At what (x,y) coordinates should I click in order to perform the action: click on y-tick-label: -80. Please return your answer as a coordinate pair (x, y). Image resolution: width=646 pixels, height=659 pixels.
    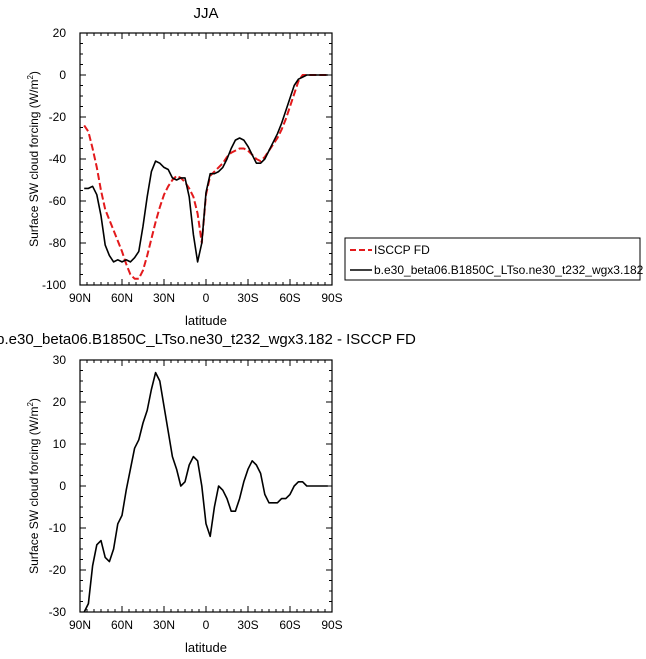
    Looking at the image, I should click on (58, 243).